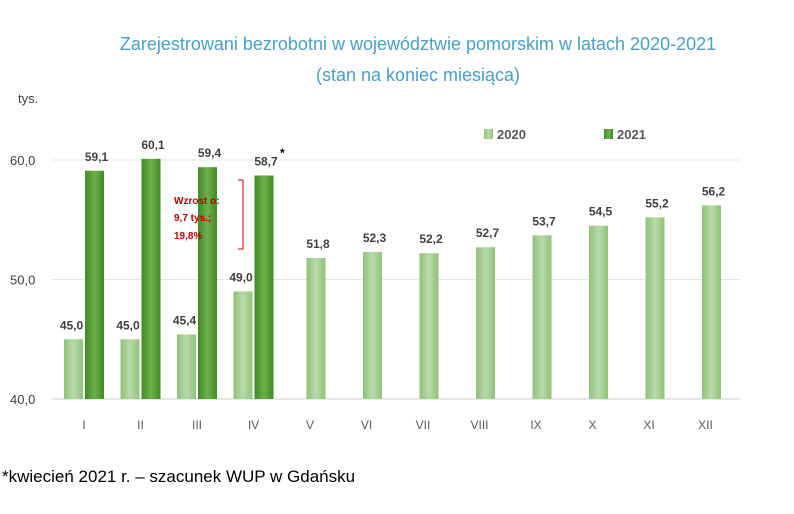 This screenshot has height=514, width=794. What do you see at coordinates (316, 328) in the screenshot?
I see `bar-2020-V` at bounding box center [316, 328].